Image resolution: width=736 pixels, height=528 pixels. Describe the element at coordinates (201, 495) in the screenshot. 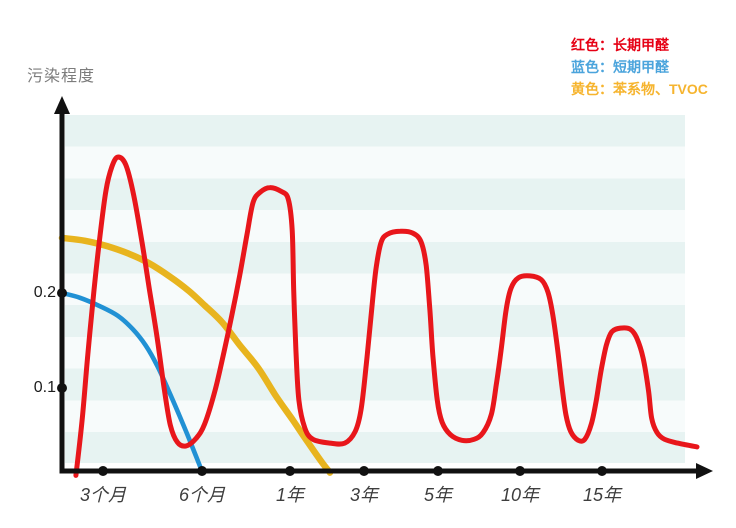

I see `x-tick-label-1: 6个月` at that location.